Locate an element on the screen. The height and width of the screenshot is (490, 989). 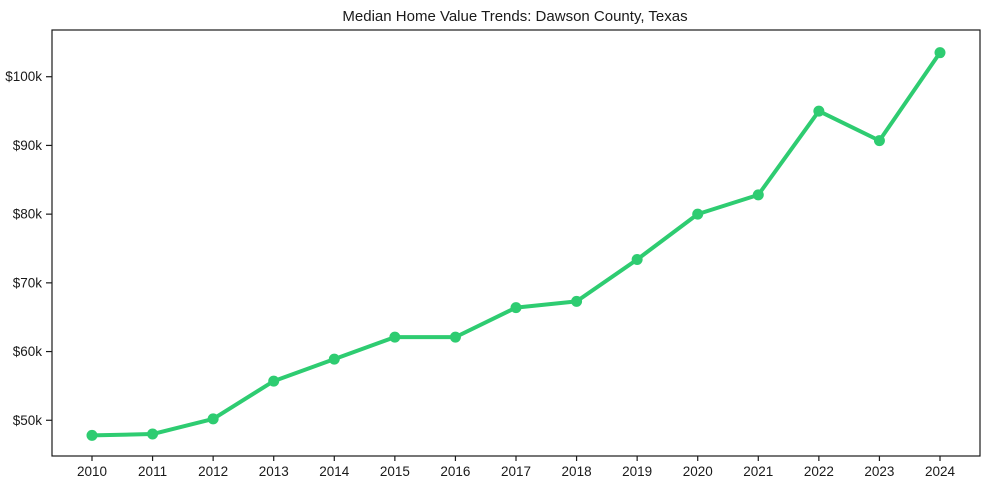
x-tick-label: 2024 is located at coordinates (940, 471).